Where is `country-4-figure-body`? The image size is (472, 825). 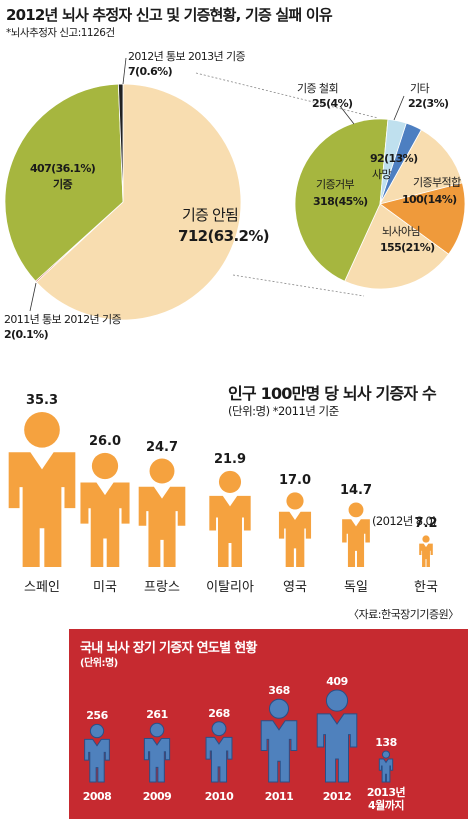
country-4-figure-body is located at coordinates (295, 539).